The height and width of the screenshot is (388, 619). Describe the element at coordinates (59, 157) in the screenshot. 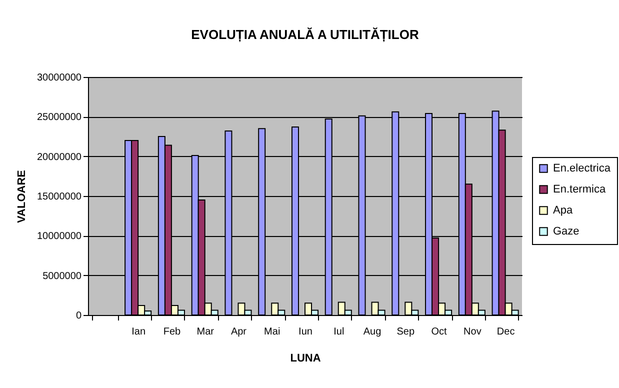

I see `y-tick-label: 20000000` at that location.